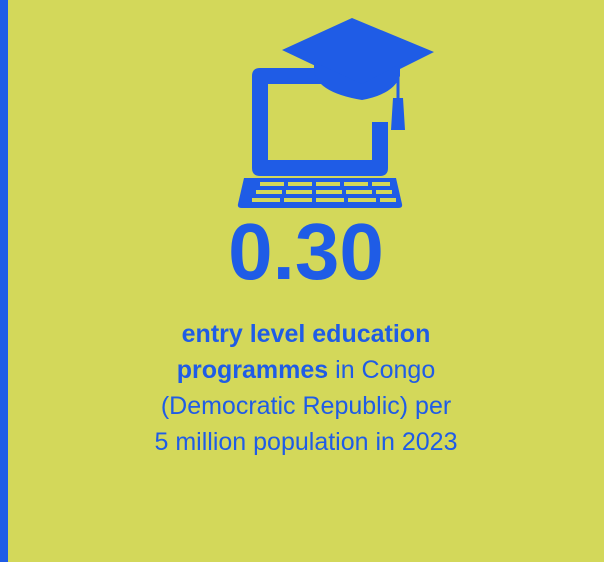 This screenshot has width=604, height=562. What do you see at coordinates (306, 251) in the screenshot?
I see `stat-value: 0.30` at bounding box center [306, 251].